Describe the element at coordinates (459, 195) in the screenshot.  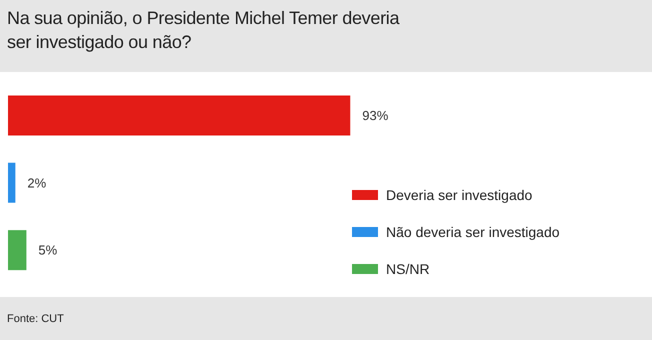
I see `legend-label: Deveria ser investigado` at that location.